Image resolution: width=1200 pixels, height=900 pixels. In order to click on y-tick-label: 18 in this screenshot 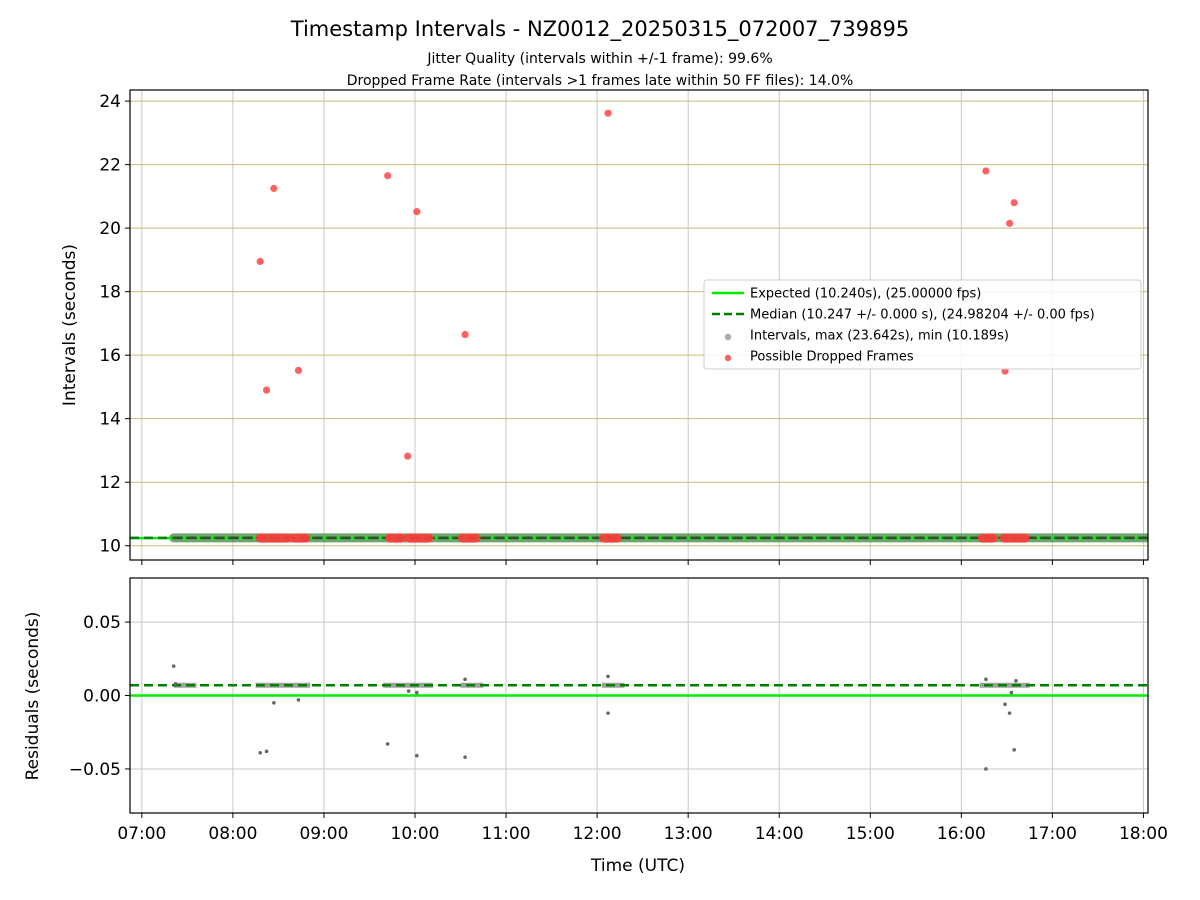, I will do `click(110, 293)`.